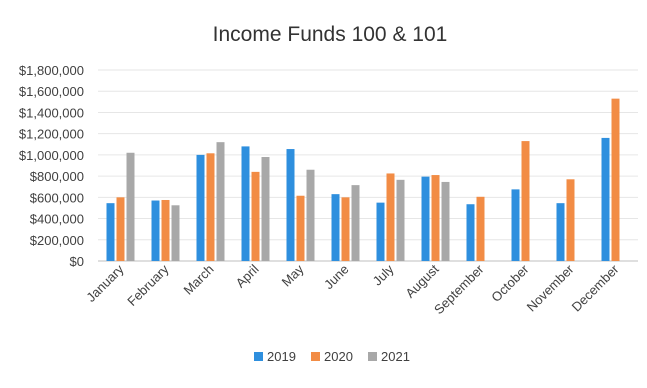 This screenshot has height=388, width=647. What do you see at coordinates (258, 356) in the screenshot?
I see `legend-swatch-2019` at bounding box center [258, 356].